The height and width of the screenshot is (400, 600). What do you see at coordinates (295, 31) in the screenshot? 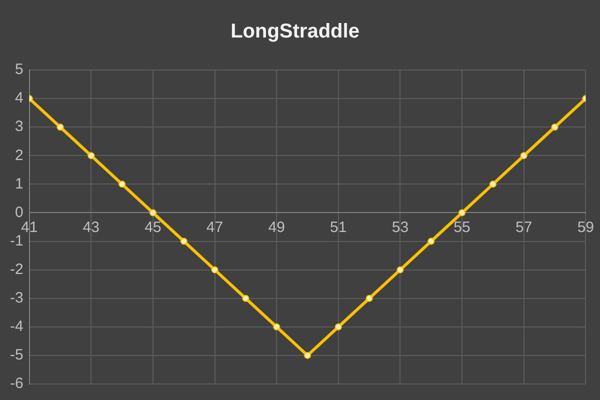
I see `chart-title: LongStraddle` at bounding box center [295, 31].